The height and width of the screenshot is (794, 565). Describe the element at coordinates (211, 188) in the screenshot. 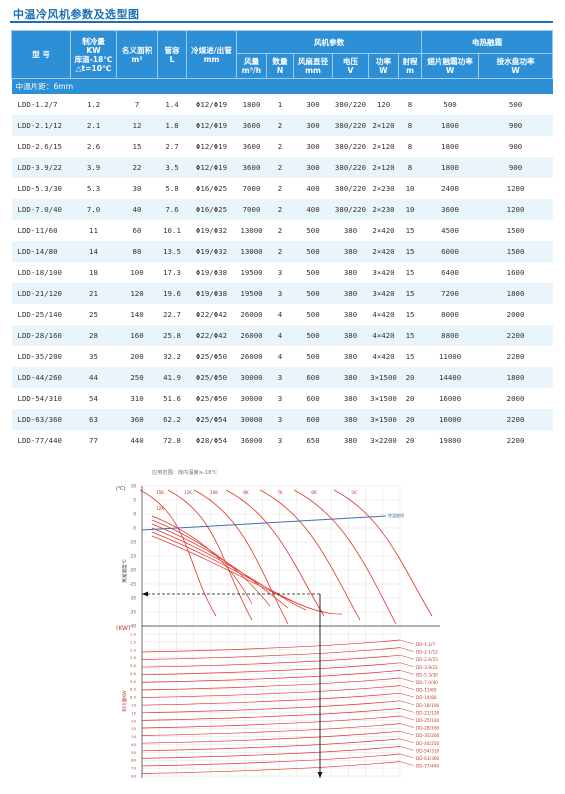

I see `cell-pipe: Φ16/Φ25` at that location.